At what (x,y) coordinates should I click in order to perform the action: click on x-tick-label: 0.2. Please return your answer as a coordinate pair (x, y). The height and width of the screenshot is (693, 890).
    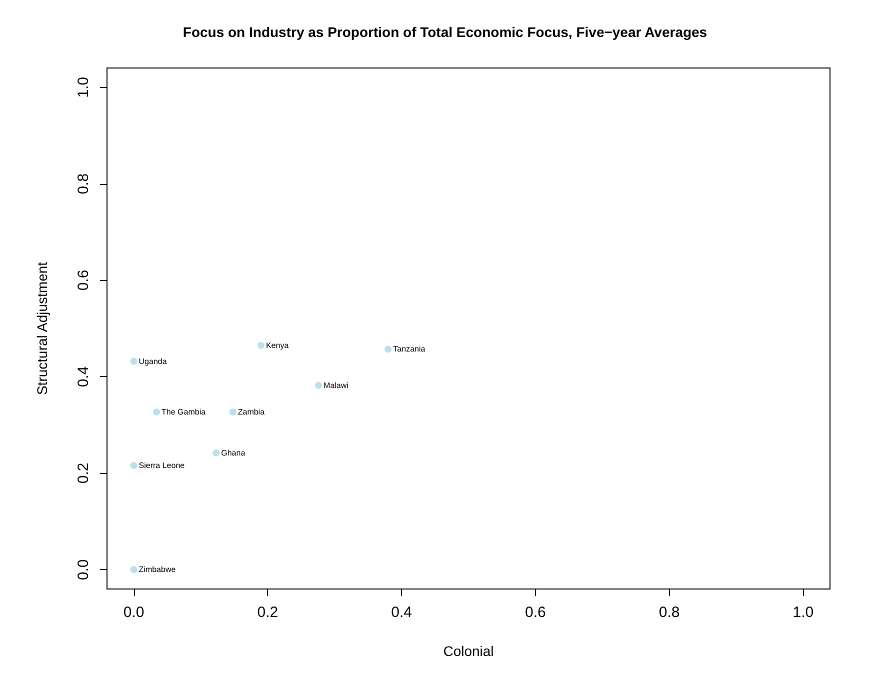
    Looking at the image, I should click on (267, 612).